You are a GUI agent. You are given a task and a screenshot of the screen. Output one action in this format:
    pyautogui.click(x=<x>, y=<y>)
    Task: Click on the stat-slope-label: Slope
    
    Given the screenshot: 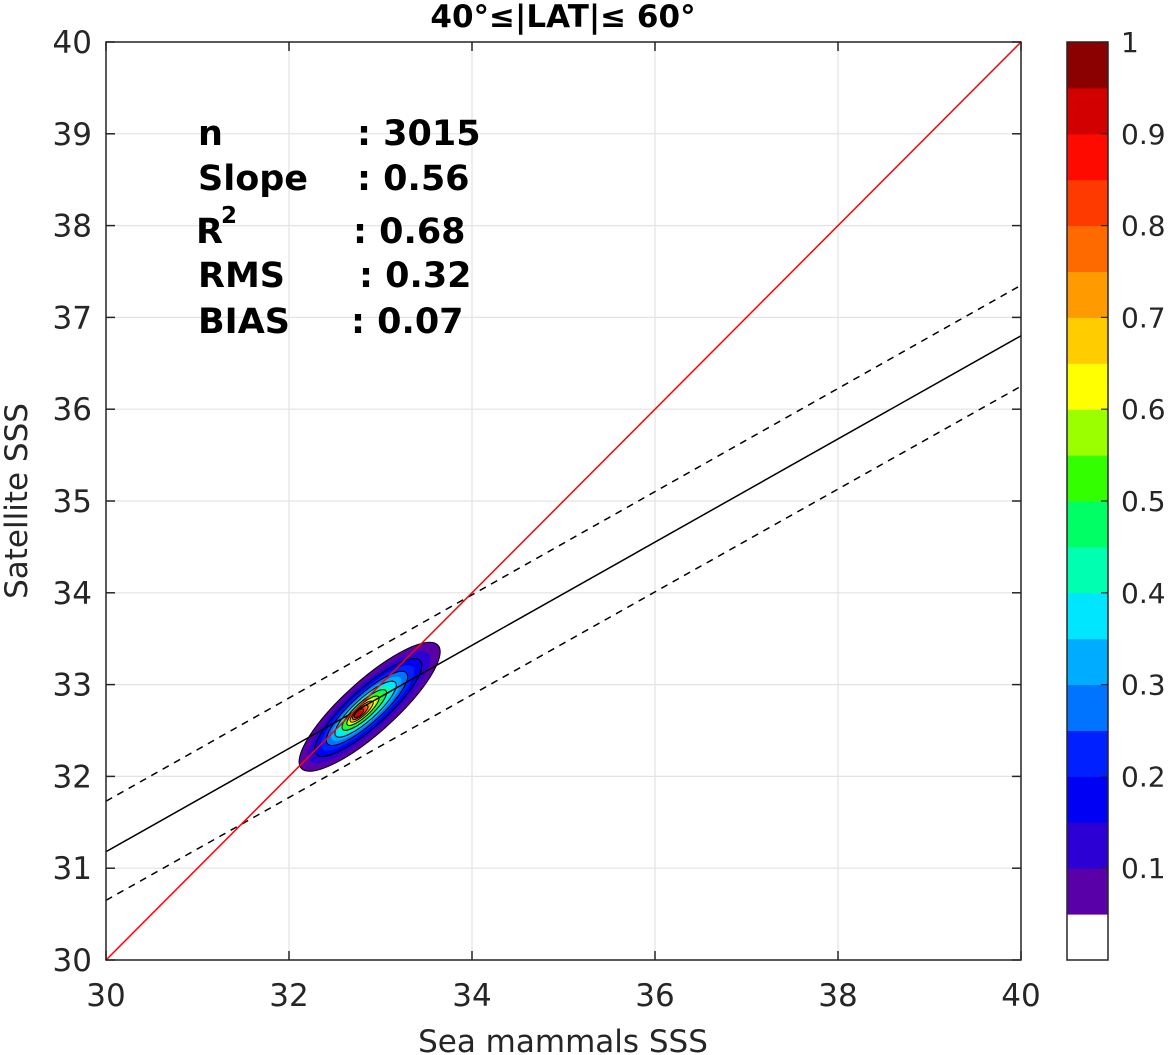 What is the action you would take?
    pyautogui.click(x=253, y=179)
    